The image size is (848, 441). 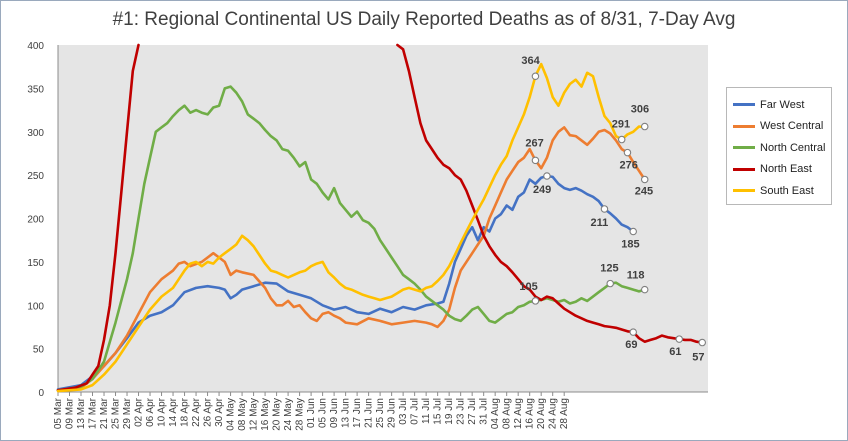 What do you see at coordinates (196, 412) in the screenshot?
I see `x-tick-label: 22 Apr` at bounding box center [196, 412].